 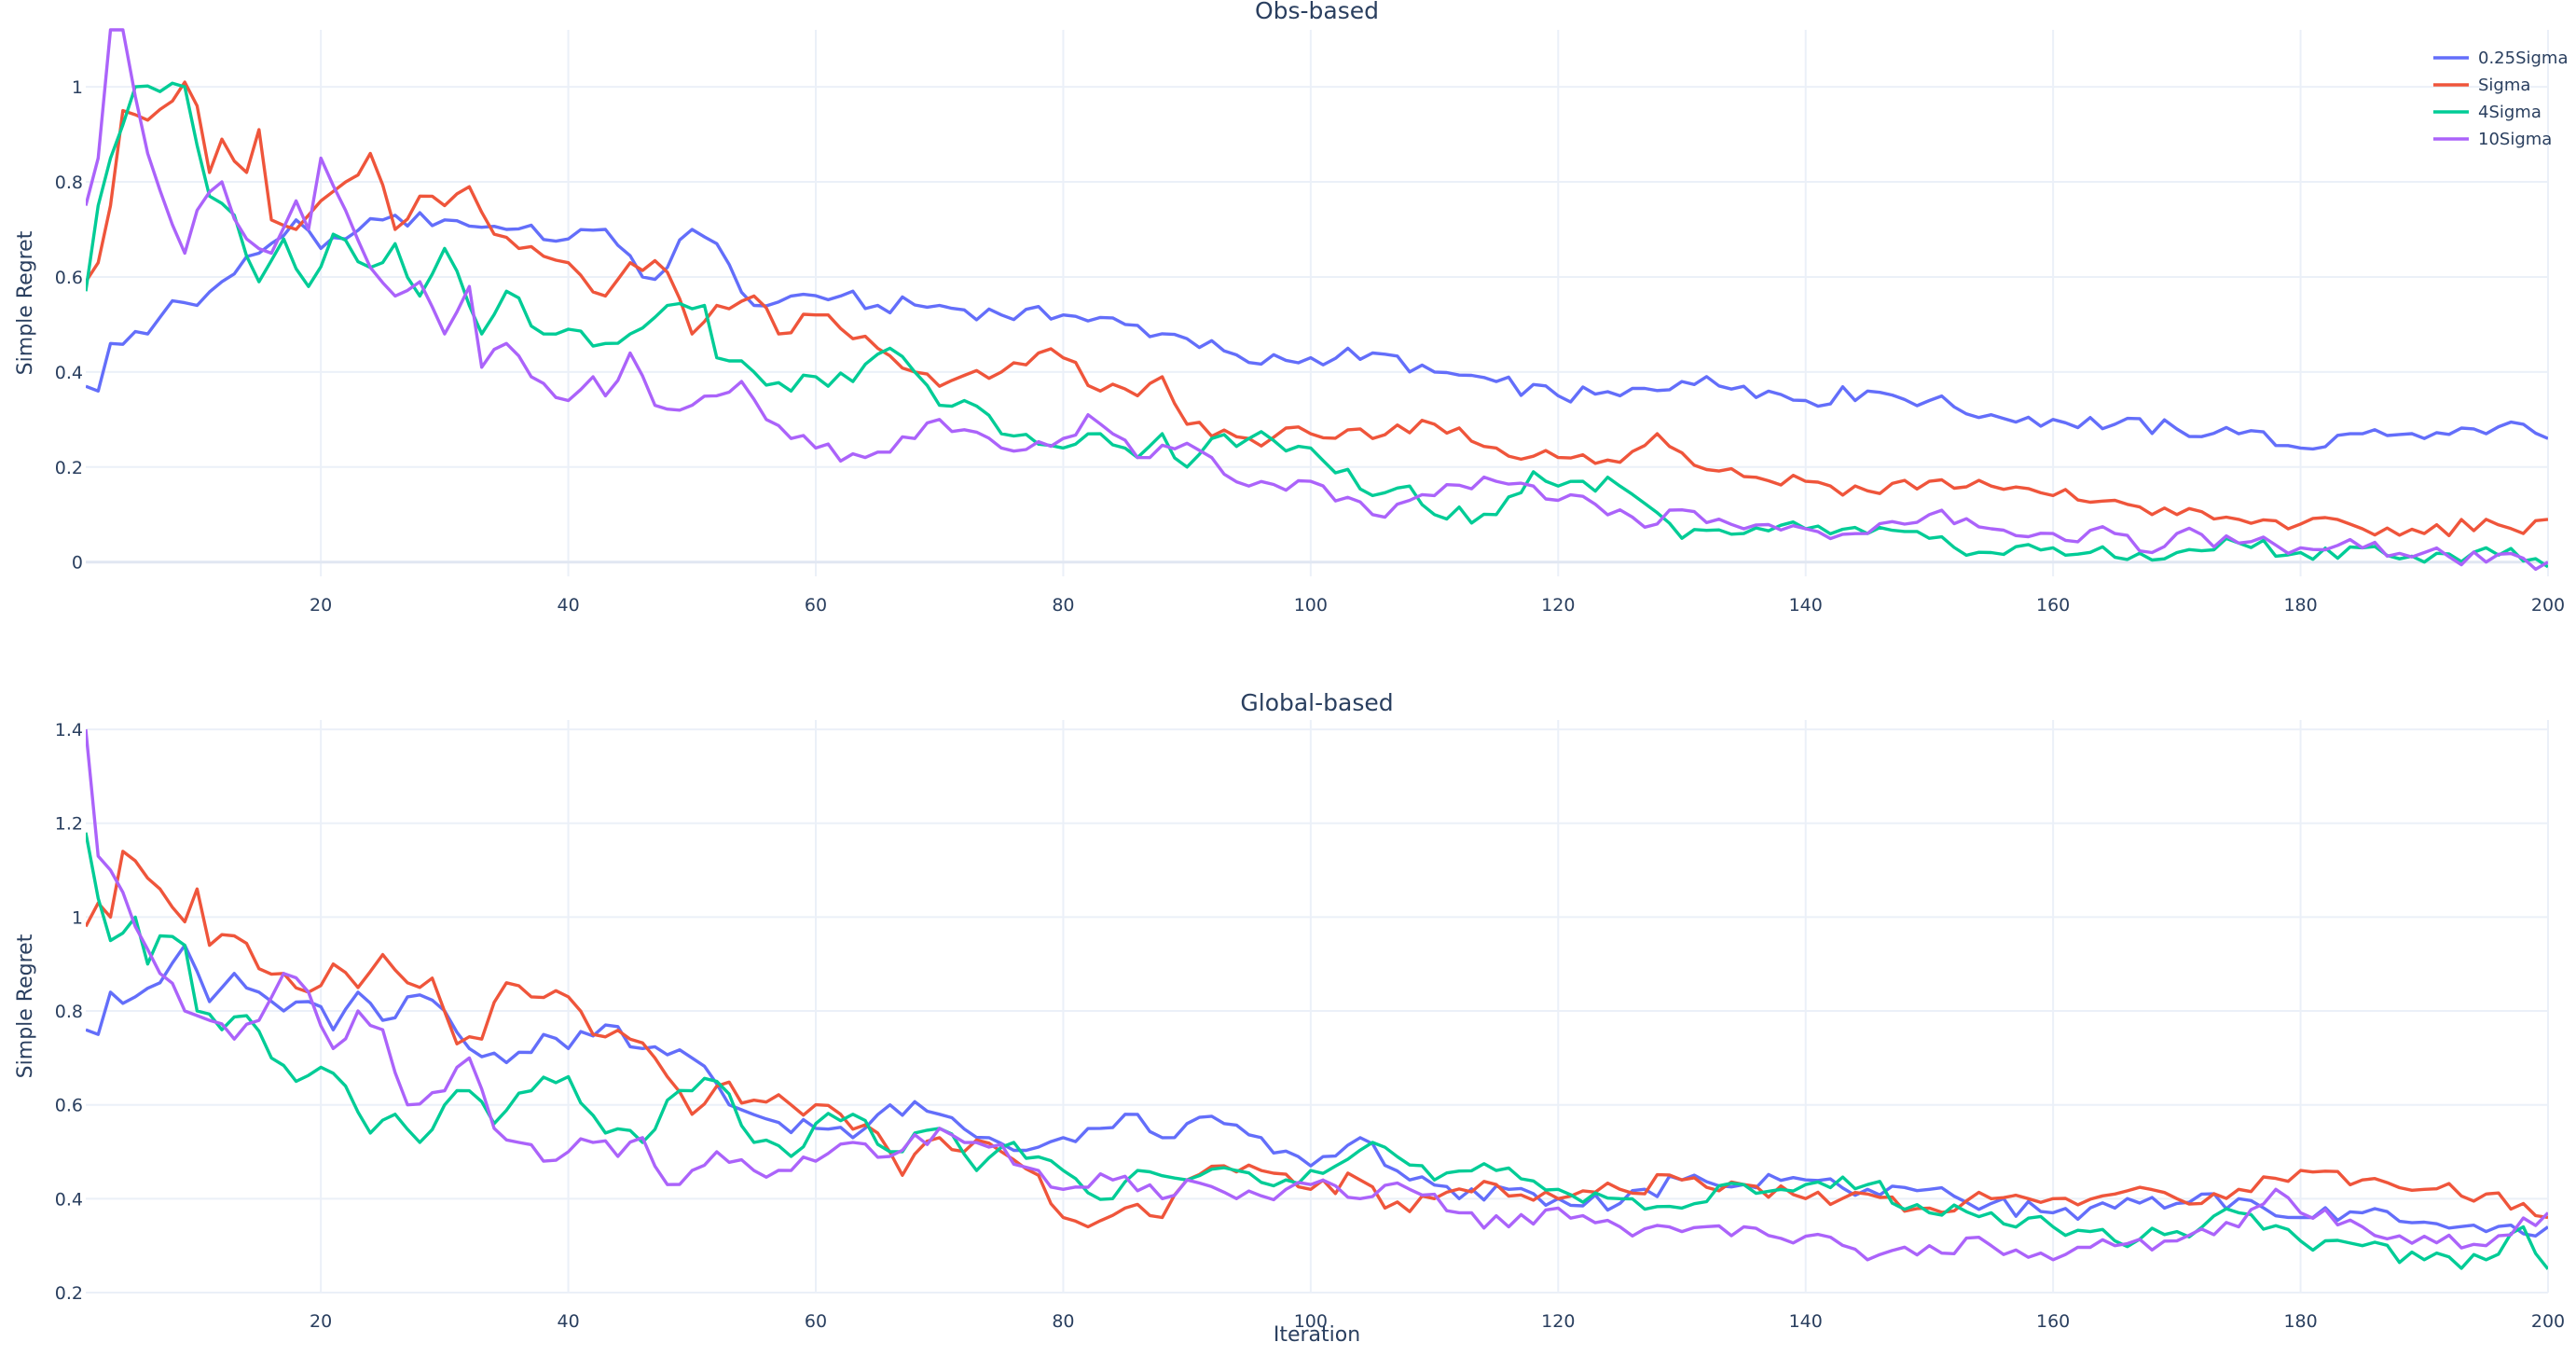 I want to click on legend-item: Sigma, so click(x=2481, y=86).